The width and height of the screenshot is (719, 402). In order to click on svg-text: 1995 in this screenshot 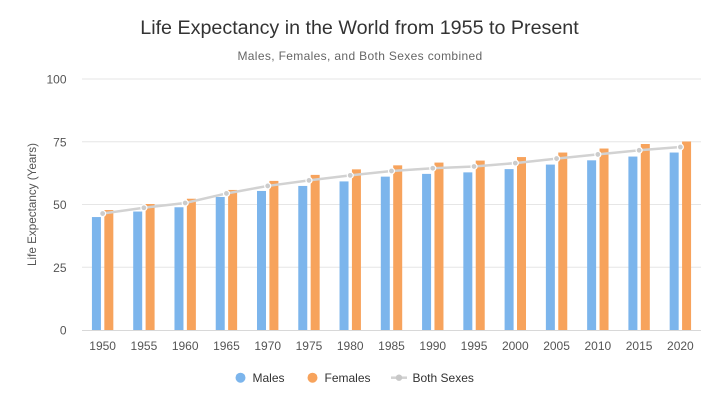, I will do `click(474, 346)`.